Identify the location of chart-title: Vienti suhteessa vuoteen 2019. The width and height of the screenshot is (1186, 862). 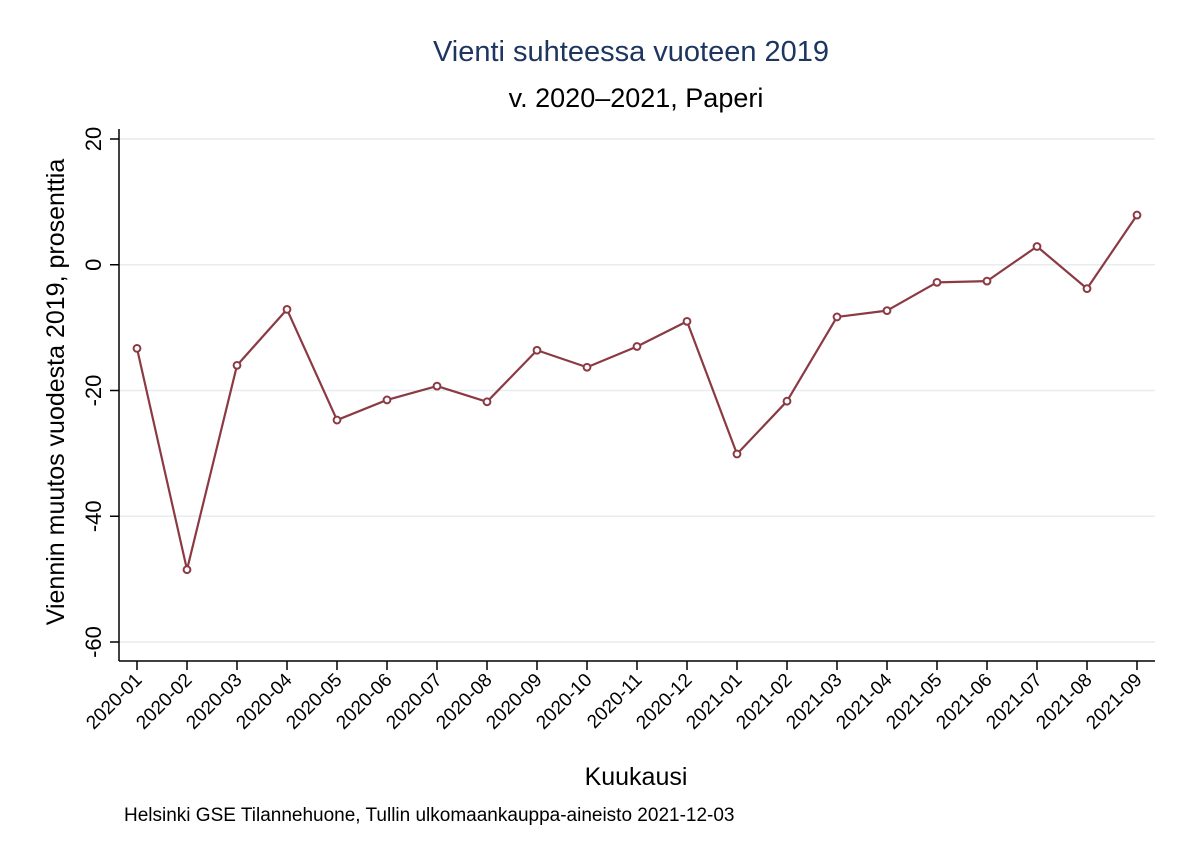
(631, 52).